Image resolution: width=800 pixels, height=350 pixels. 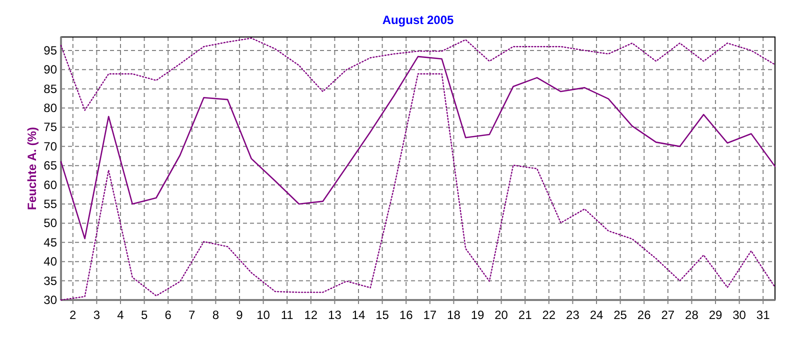 What do you see at coordinates (96, 315) in the screenshot?
I see `x-tick-label: 3` at bounding box center [96, 315].